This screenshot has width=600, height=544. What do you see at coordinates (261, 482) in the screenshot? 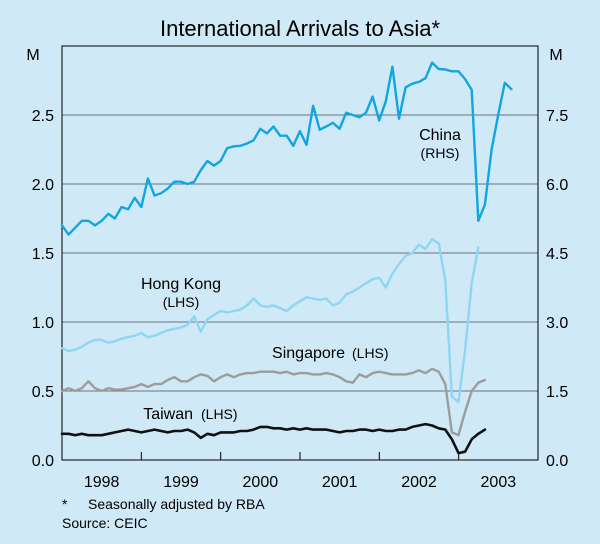
I see `x-tick-label: 2000` at bounding box center [261, 482].